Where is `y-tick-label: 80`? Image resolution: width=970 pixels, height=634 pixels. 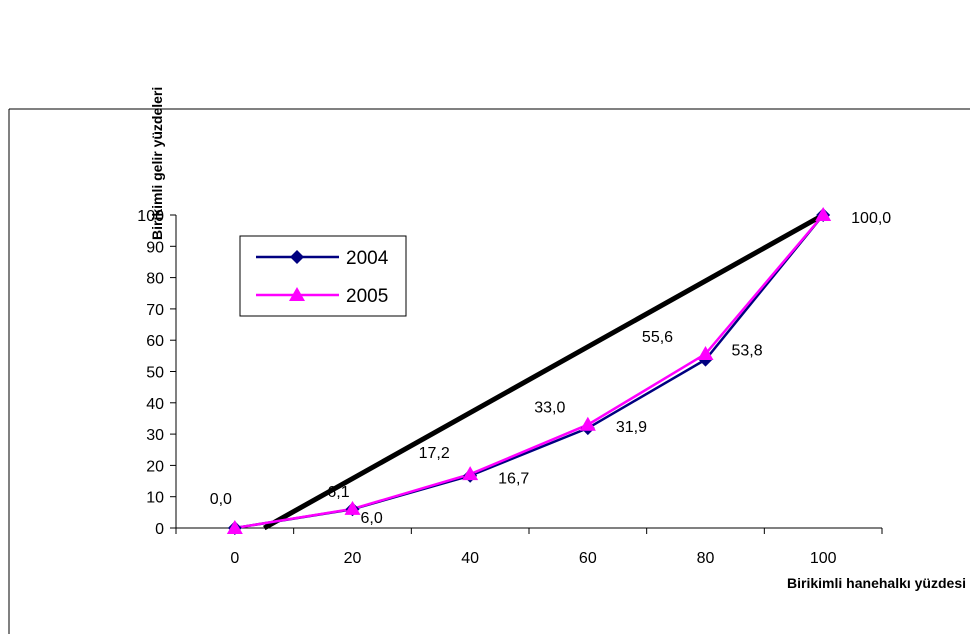 y-tick-label: 80 is located at coordinates (155, 279).